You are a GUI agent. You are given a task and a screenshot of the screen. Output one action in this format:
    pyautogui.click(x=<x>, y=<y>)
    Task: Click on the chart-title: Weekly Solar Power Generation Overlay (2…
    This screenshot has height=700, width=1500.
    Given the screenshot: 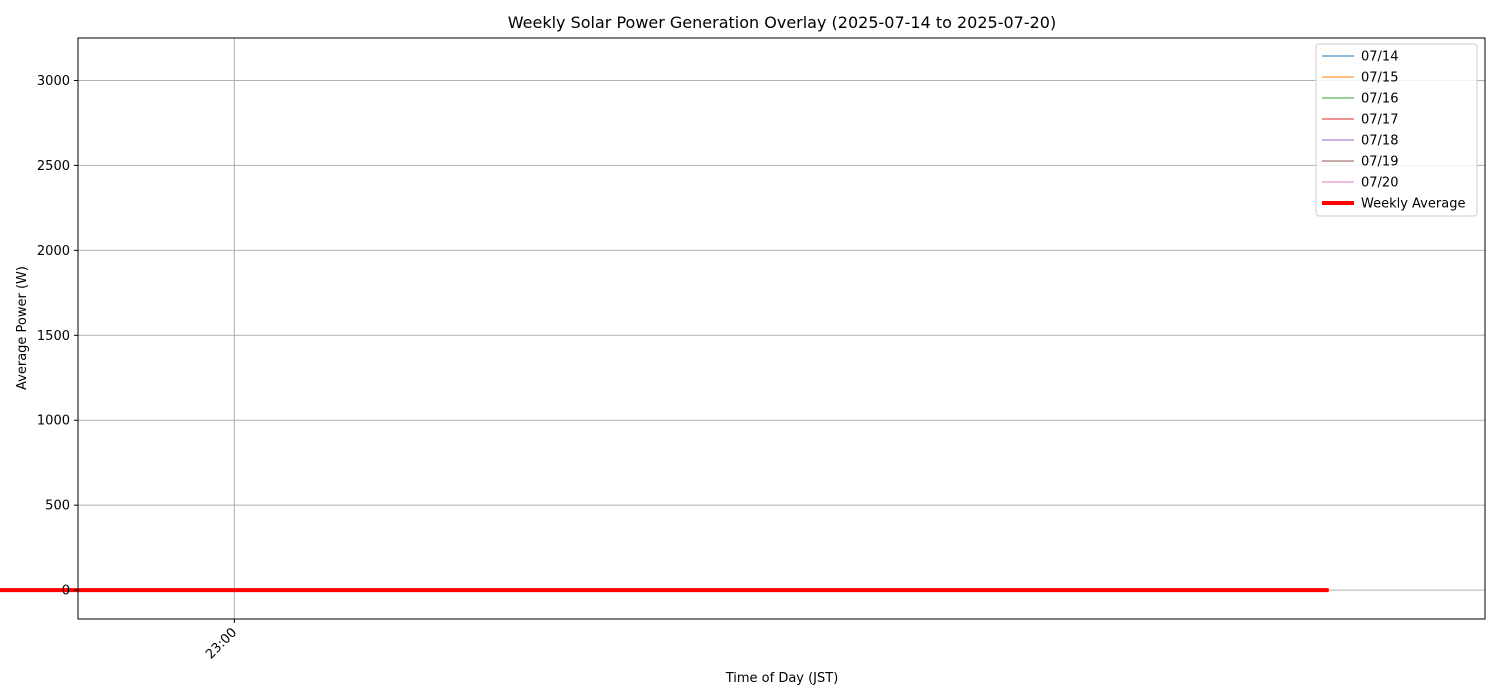 What is the action you would take?
    pyautogui.click(x=782, y=22)
    